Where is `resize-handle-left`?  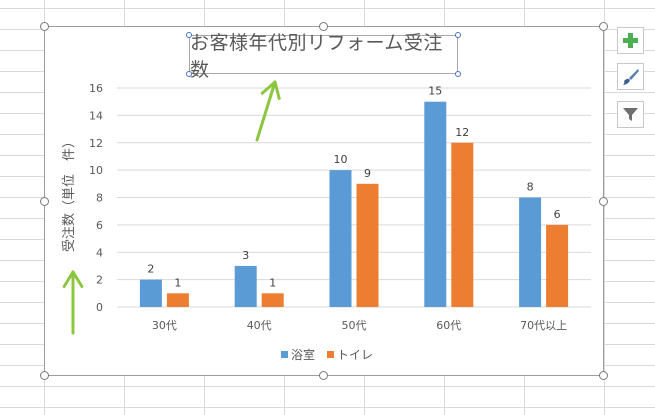 resize-handle-left is located at coordinates (44, 201).